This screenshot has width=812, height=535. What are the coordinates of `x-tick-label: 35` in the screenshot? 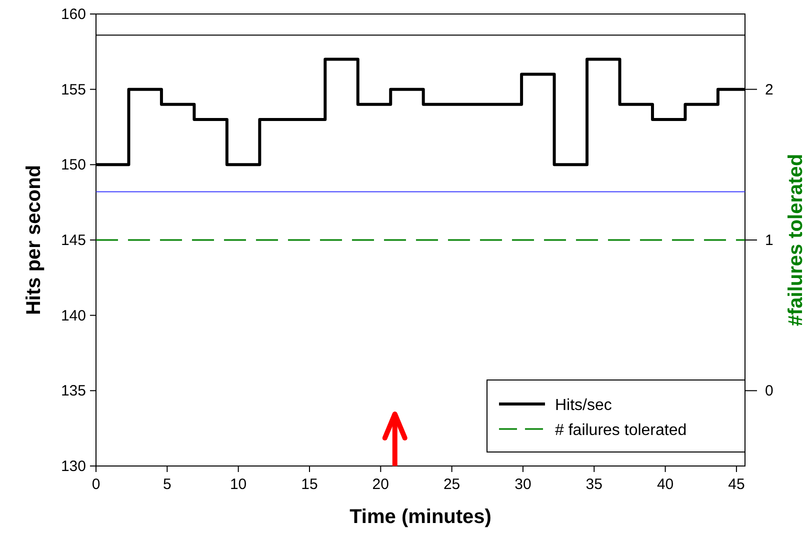 It's located at (594, 484).